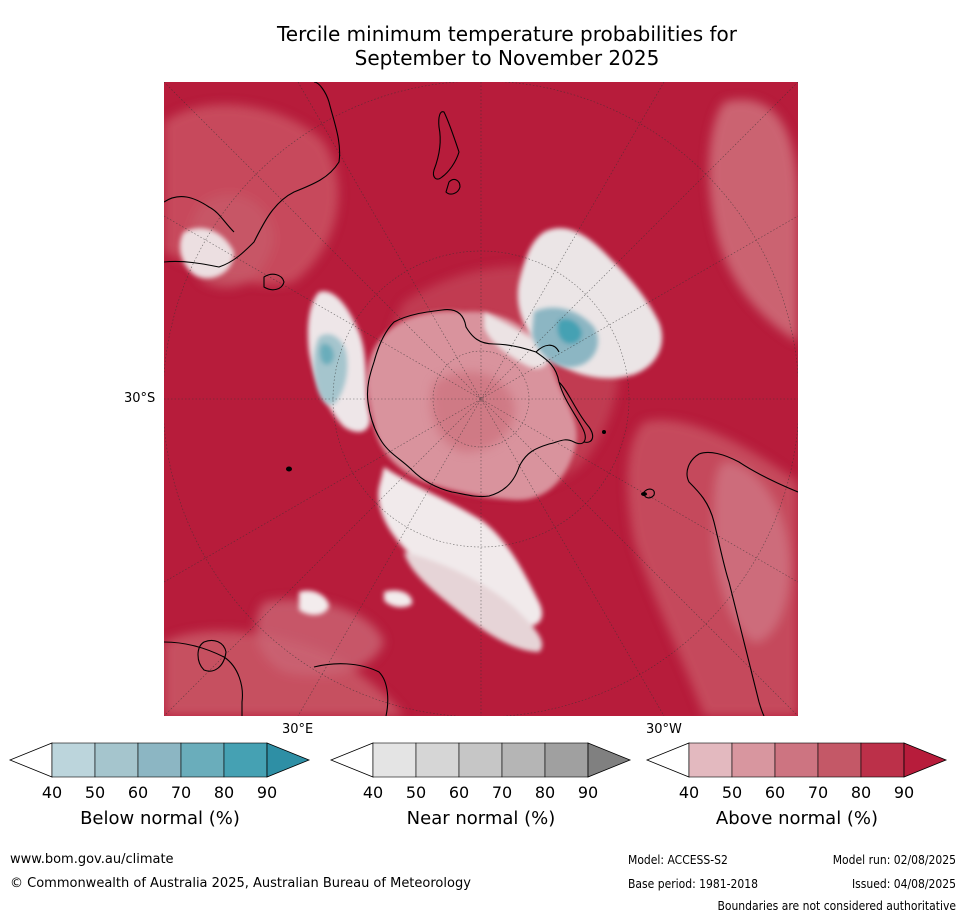 This screenshot has height=919, width=965. What do you see at coordinates (459, 792) in the screenshot?
I see `colorbar-near-normal-tick-label: 60` at bounding box center [459, 792].